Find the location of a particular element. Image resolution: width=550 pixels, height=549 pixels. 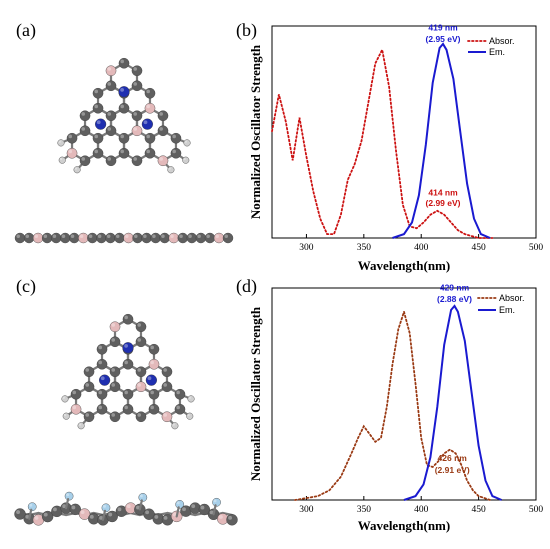

x-axis: 300 350 400 450 500 is located at coordinates (421, 505).